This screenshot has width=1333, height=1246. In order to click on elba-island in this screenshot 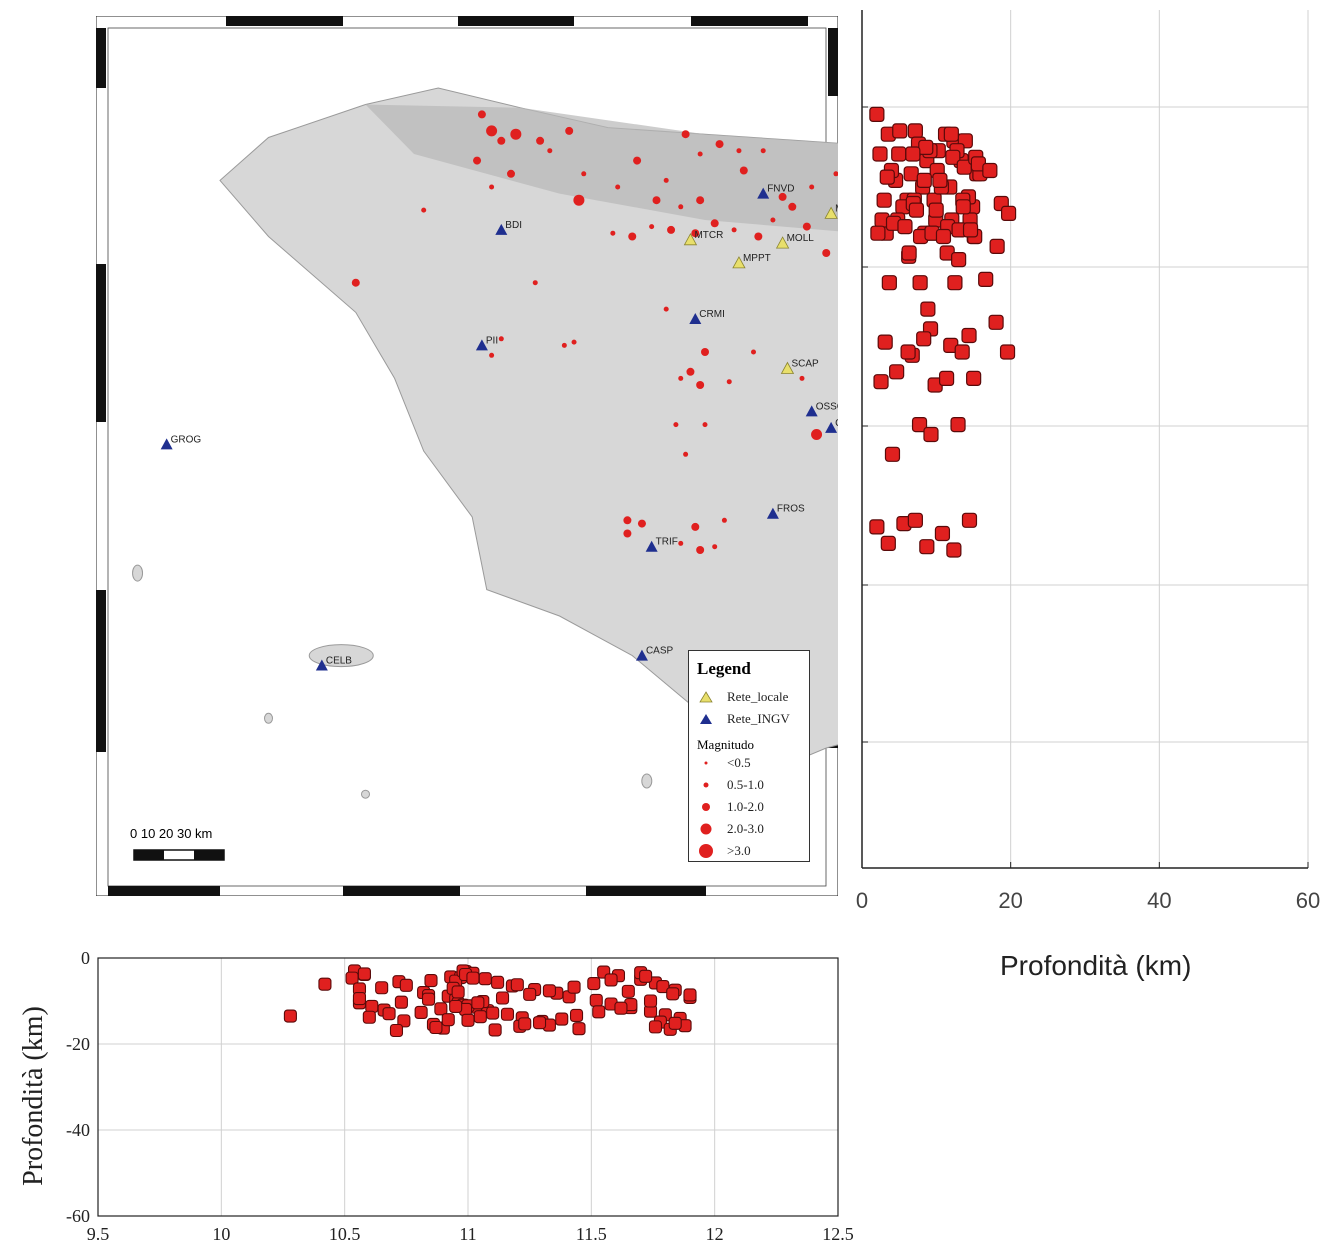, I will do `click(341, 656)`.